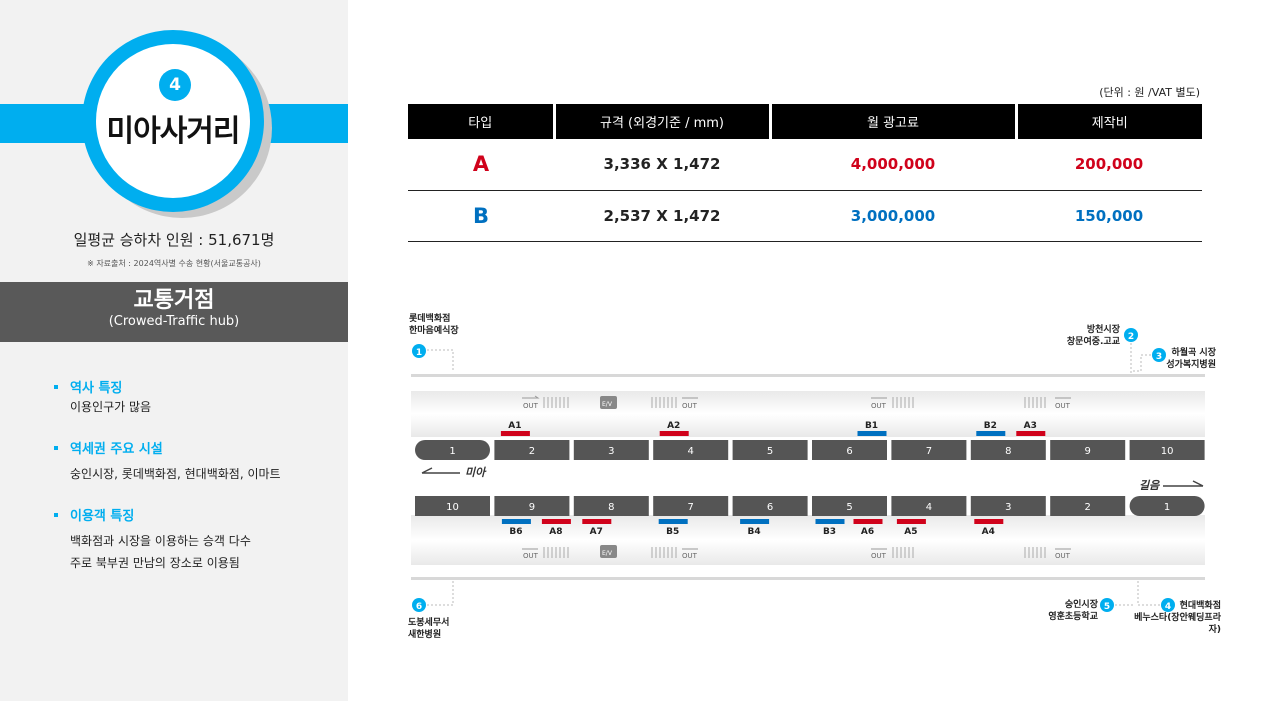  What do you see at coordinates (102, 397) in the screenshot?
I see `feature-history: 역사 특징 이용인구가 많음` at bounding box center [102, 397].